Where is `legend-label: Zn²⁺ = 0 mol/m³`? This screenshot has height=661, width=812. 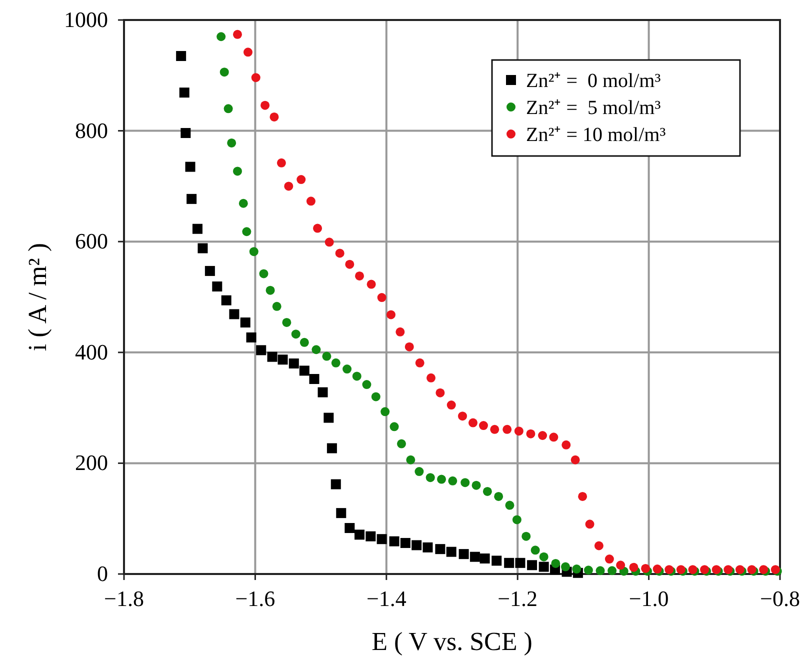 legend-label: Zn²⁺ = 0 mol/m³ is located at coordinates (593, 81).